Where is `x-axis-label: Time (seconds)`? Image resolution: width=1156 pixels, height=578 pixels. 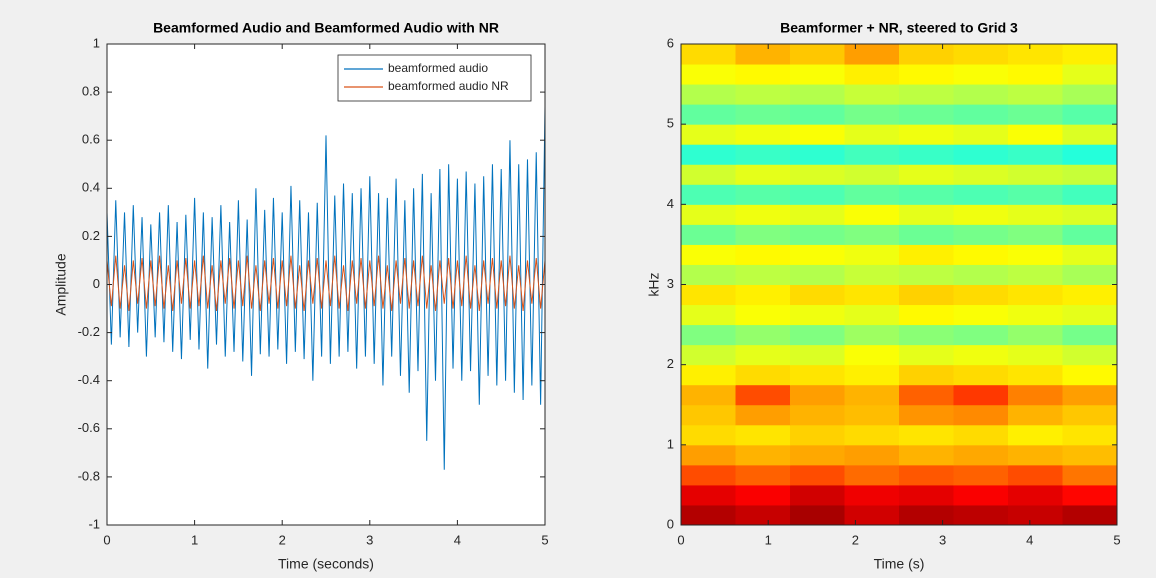 x-axis-label: Time (seconds) is located at coordinates (326, 564).